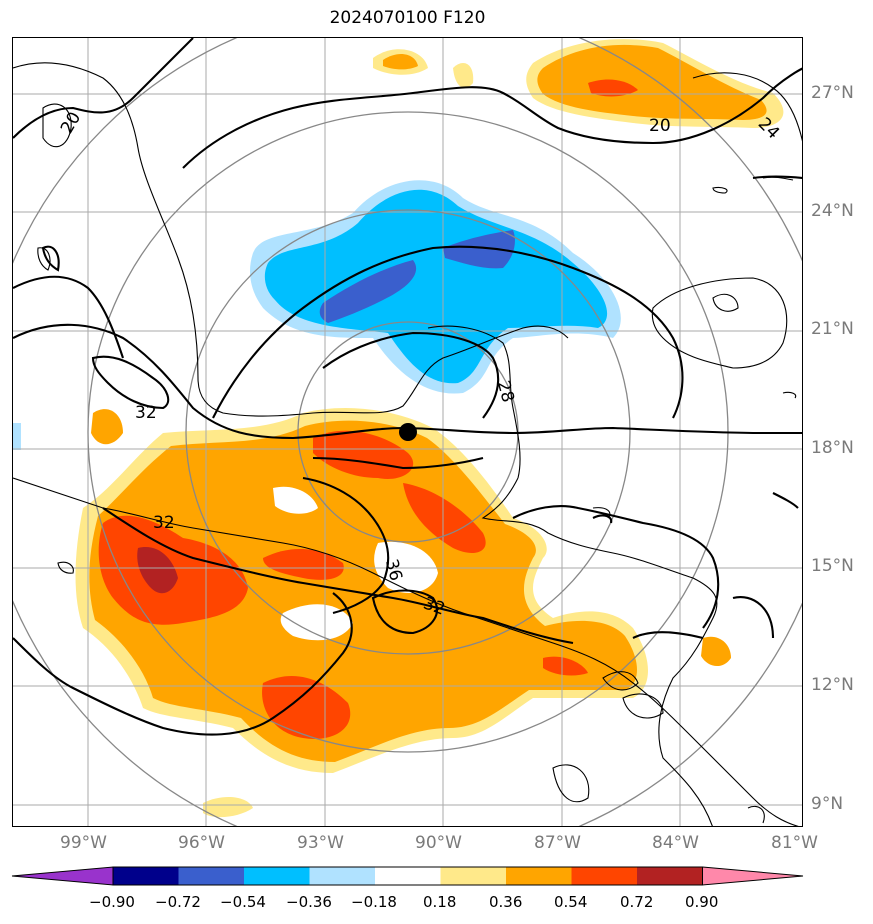 The width and height of the screenshot is (873, 924). Describe the element at coordinates (320, 843) in the screenshot. I see `longitude-label: 93°W` at that location.